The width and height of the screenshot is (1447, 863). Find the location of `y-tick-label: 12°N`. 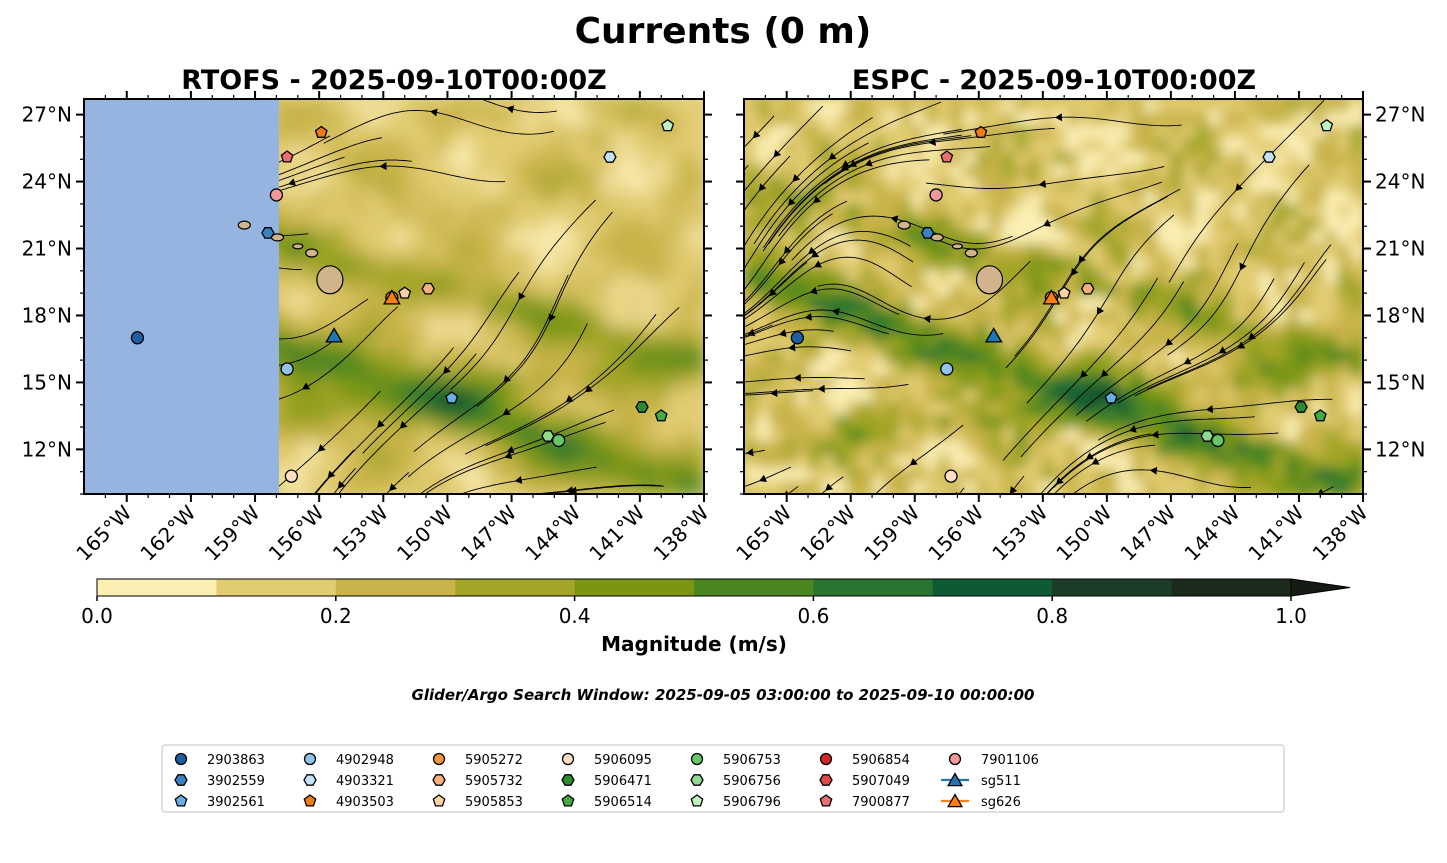

y-tick-label: 12°N is located at coordinates (47, 449).